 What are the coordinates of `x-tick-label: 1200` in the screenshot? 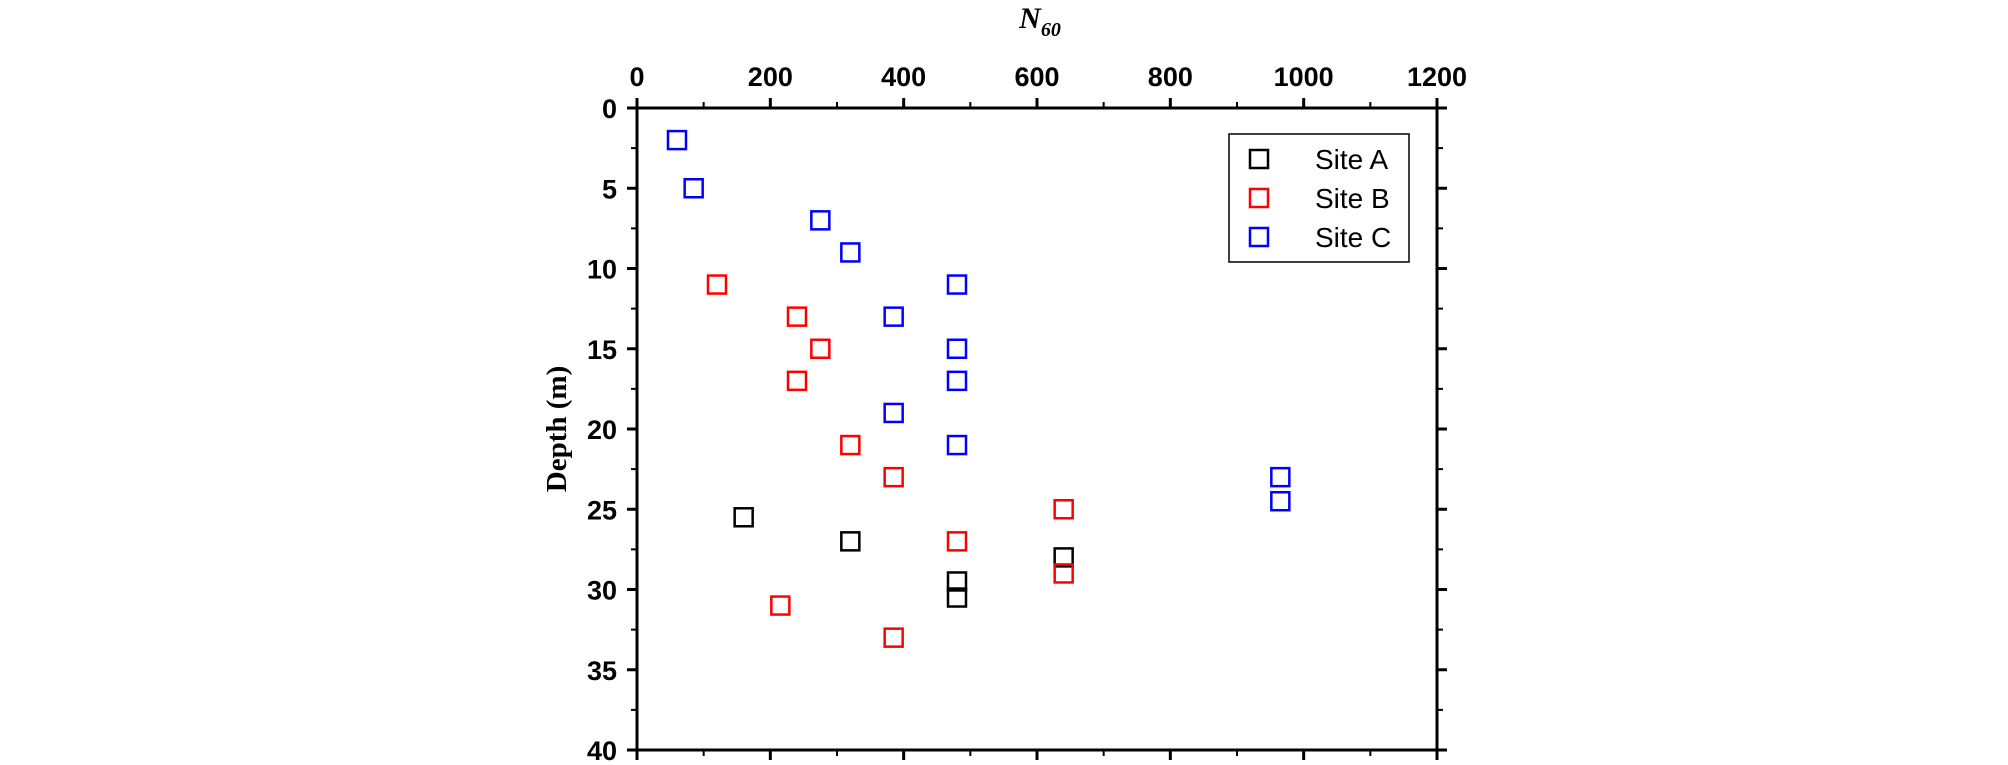 It's located at (1437, 77).